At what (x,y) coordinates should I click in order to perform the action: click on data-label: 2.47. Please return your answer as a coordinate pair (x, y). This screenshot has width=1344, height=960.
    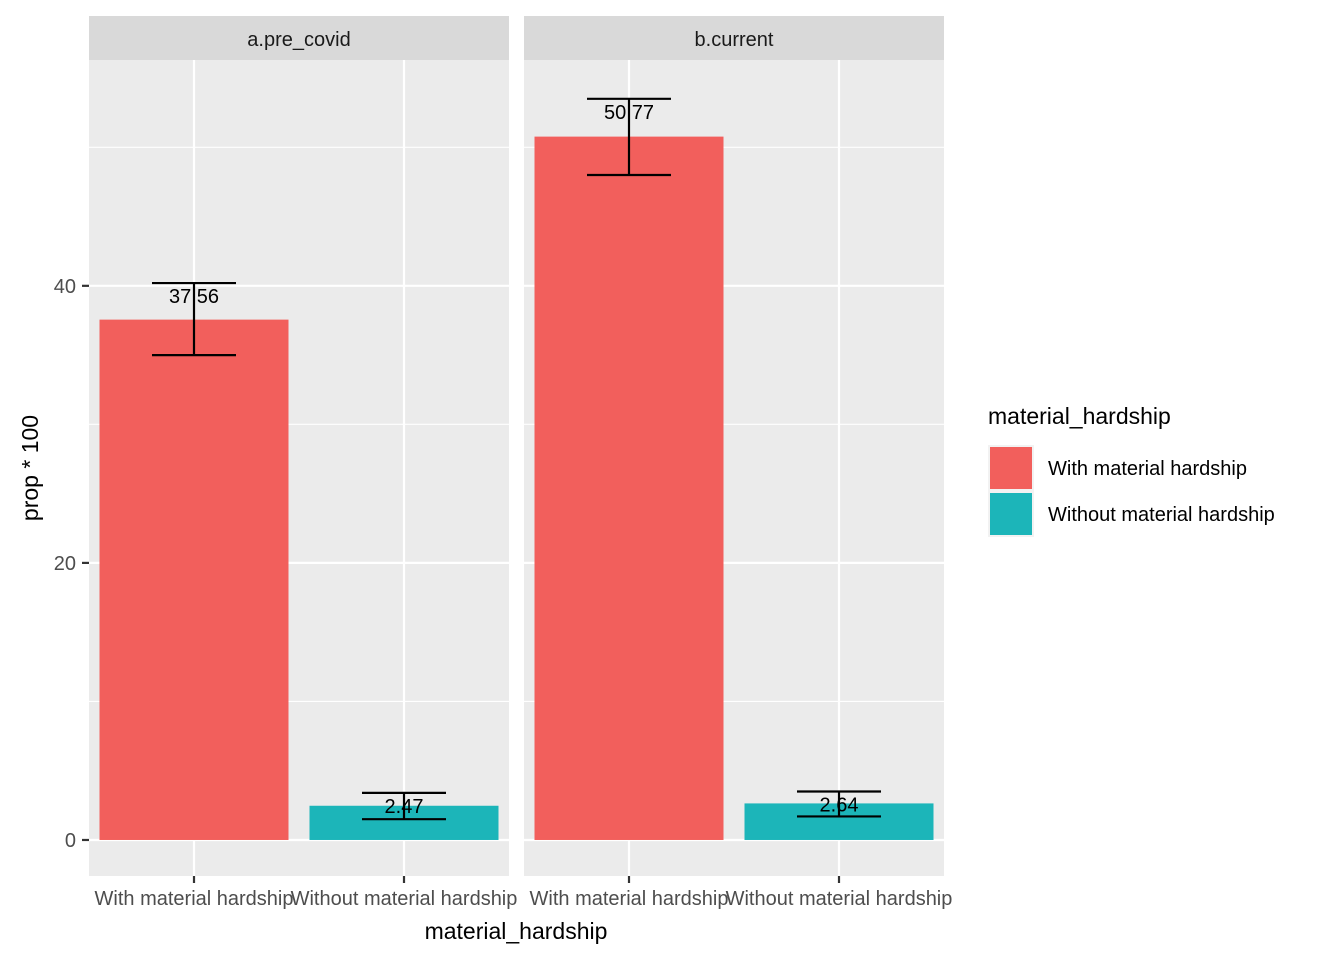
    Looking at the image, I should click on (404, 807).